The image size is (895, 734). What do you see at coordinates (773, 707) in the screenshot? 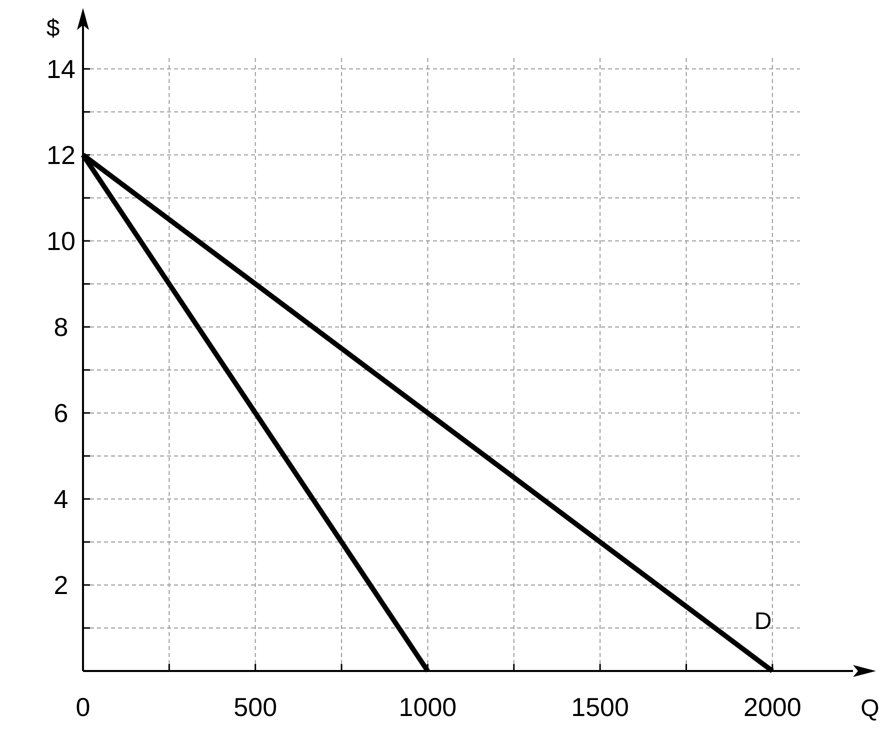
I see `x-tick-label: 2000` at bounding box center [773, 707].